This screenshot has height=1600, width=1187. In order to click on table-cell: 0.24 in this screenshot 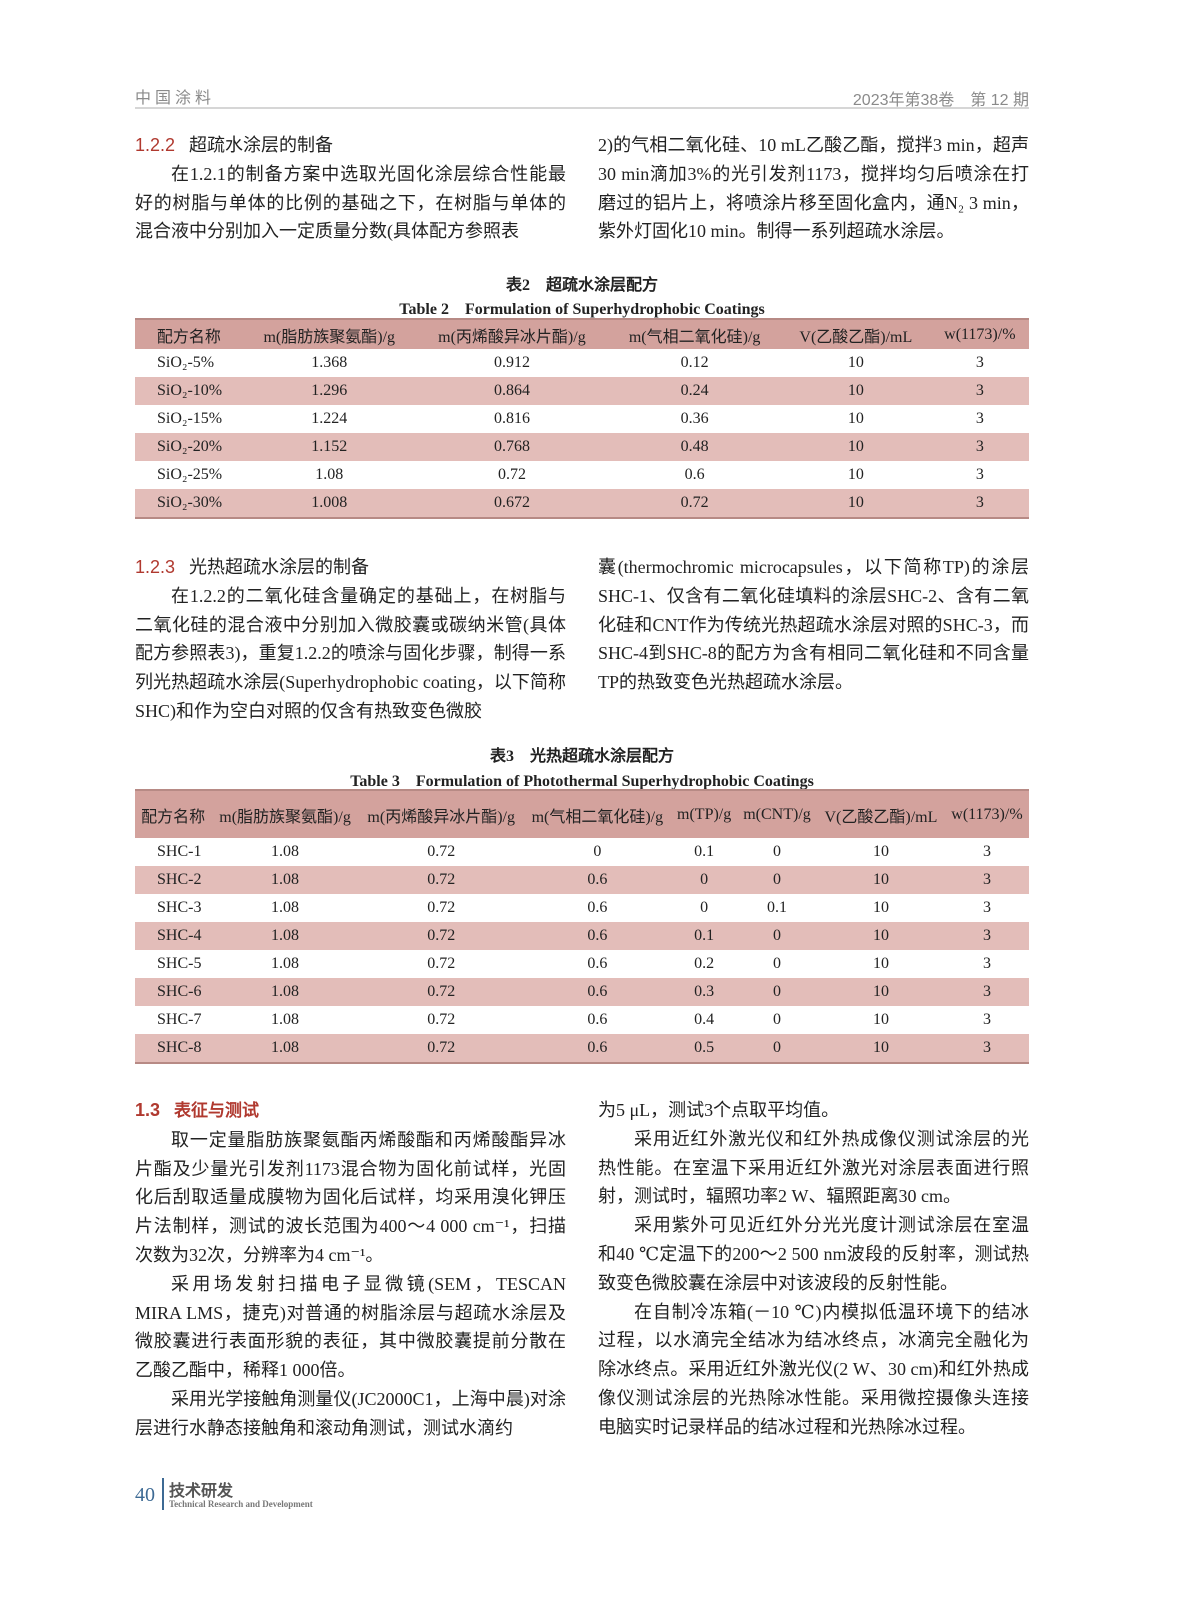, I will do `click(695, 391)`.